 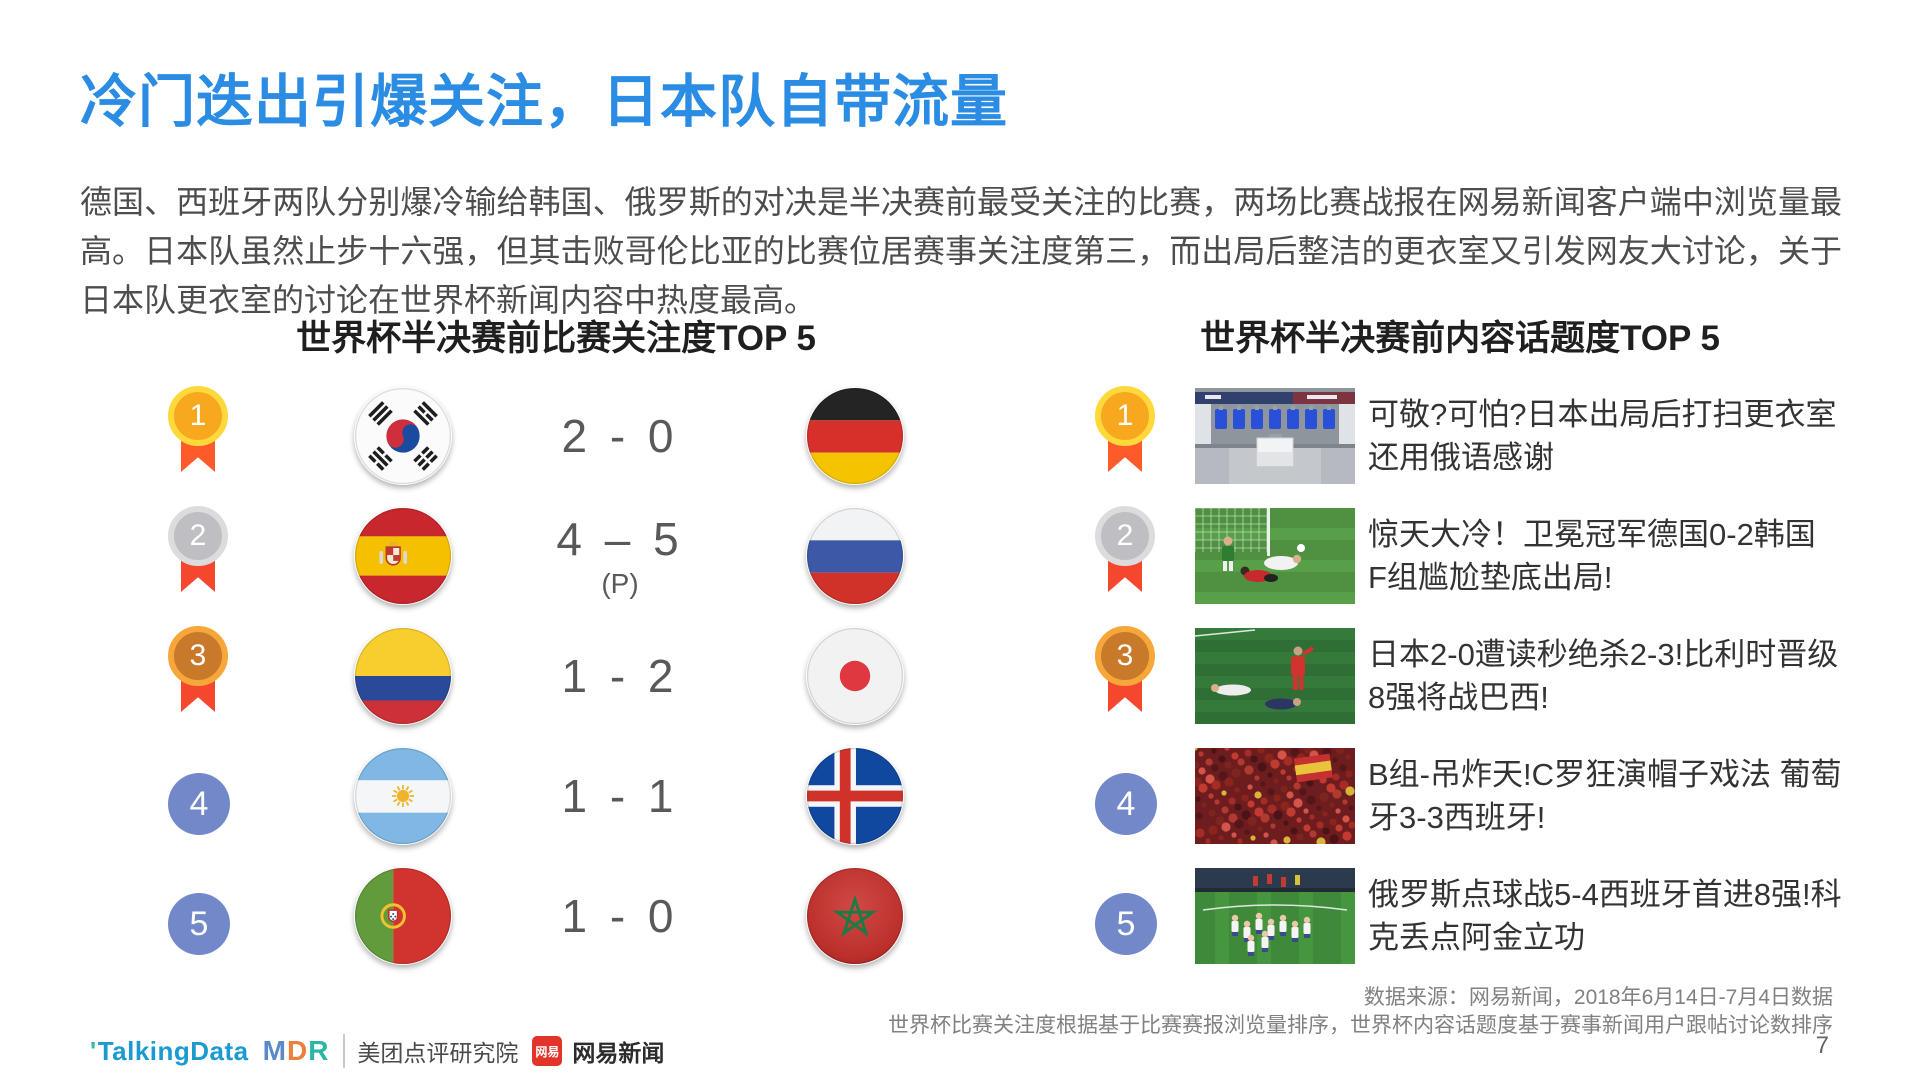 What do you see at coordinates (855, 556) in the screenshot?
I see `flag-ru-icon` at bounding box center [855, 556].